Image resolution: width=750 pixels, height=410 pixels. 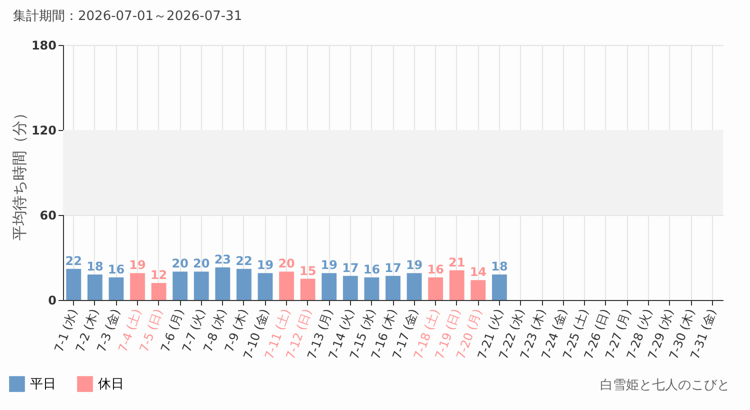 What do you see at coordinates (223, 259) in the screenshot?
I see `data-label: 23` at bounding box center [223, 259].